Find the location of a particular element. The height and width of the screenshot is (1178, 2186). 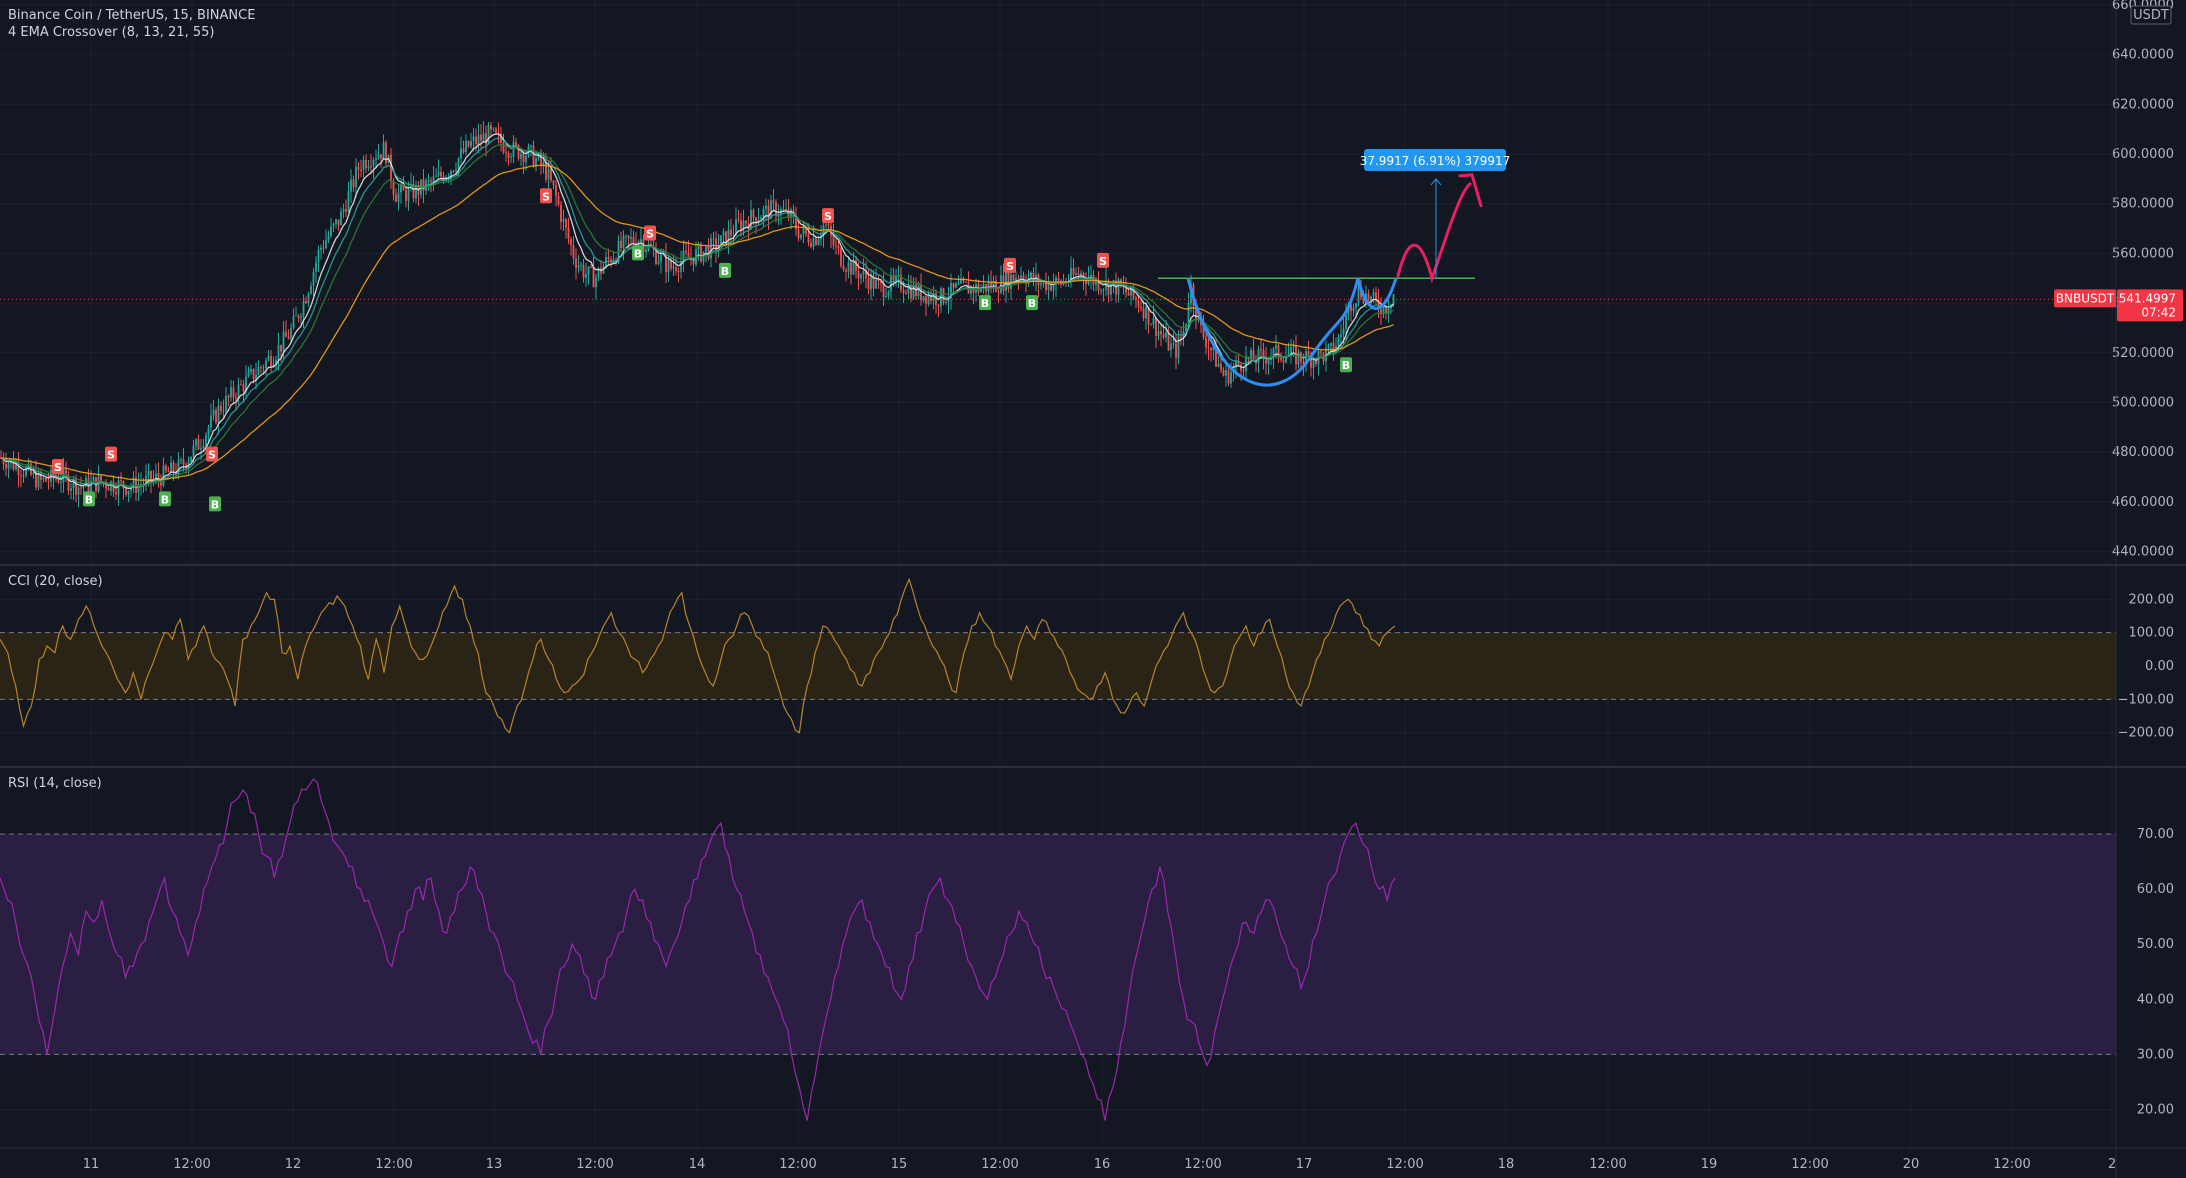

symbol-title: Binance Coin / TetherUS, 15, BINANCE is located at coordinates (132, 15).